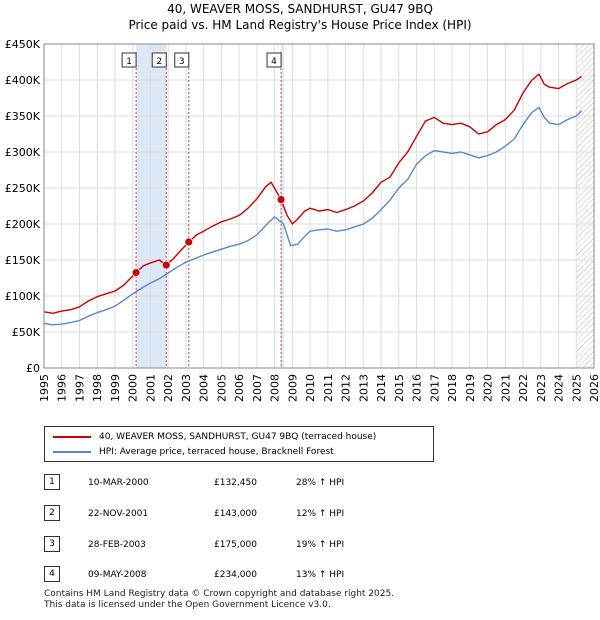  What do you see at coordinates (118, 514) in the screenshot?
I see `transaction-date: 22-NOV-2001` at bounding box center [118, 514].